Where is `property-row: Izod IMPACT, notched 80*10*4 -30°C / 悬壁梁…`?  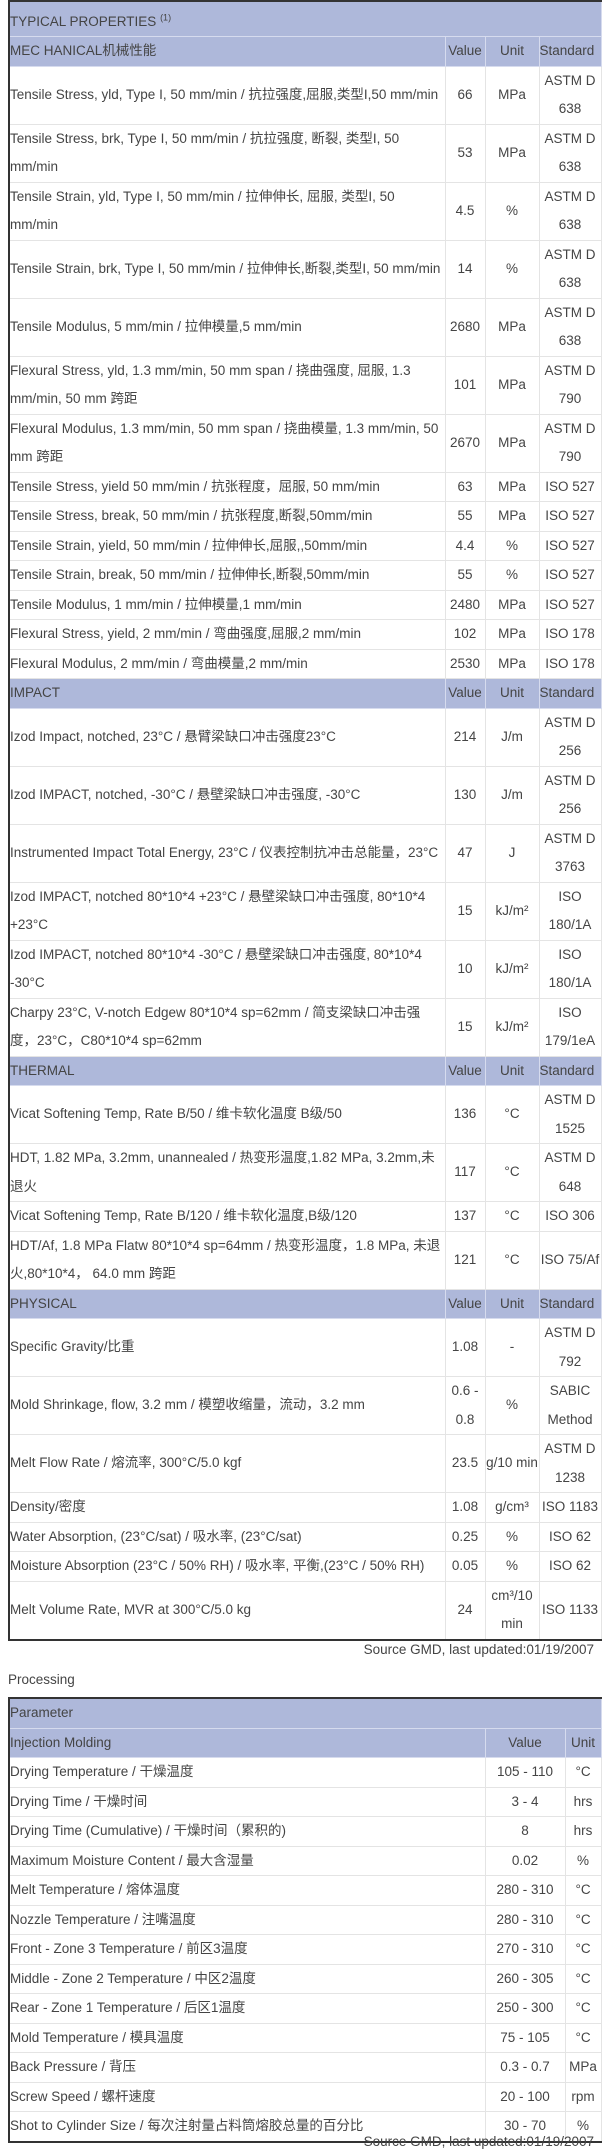 property-row: Izod IMPACT, notched 80*10*4 -30°C / 悬壁梁… is located at coordinates (305, 969).